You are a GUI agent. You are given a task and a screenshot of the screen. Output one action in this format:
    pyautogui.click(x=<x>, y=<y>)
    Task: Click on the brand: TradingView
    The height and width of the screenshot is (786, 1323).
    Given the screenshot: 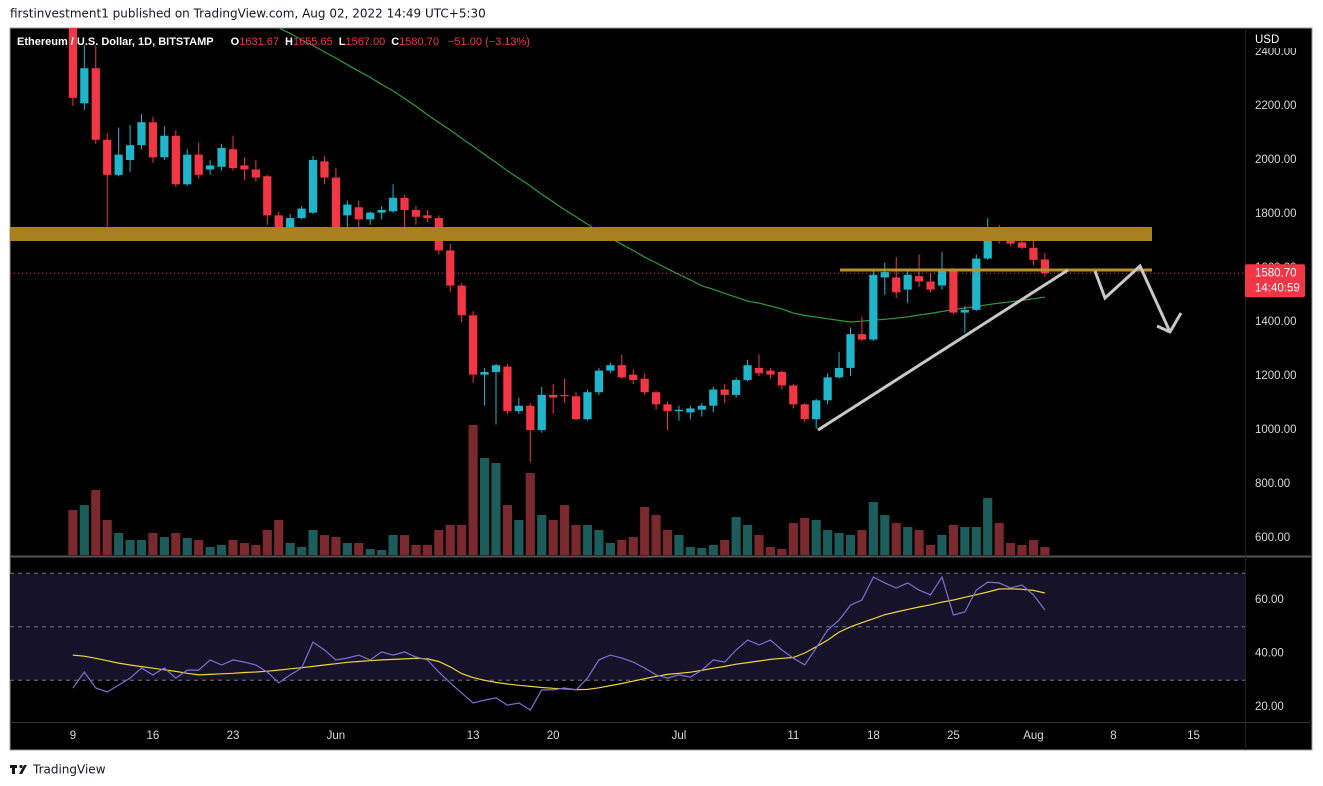 What is the action you would take?
    pyautogui.click(x=69, y=770)
    